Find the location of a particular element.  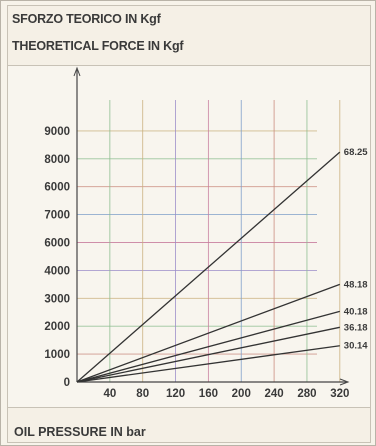

series-label: 36.18 is located at coordinates (356, 327).